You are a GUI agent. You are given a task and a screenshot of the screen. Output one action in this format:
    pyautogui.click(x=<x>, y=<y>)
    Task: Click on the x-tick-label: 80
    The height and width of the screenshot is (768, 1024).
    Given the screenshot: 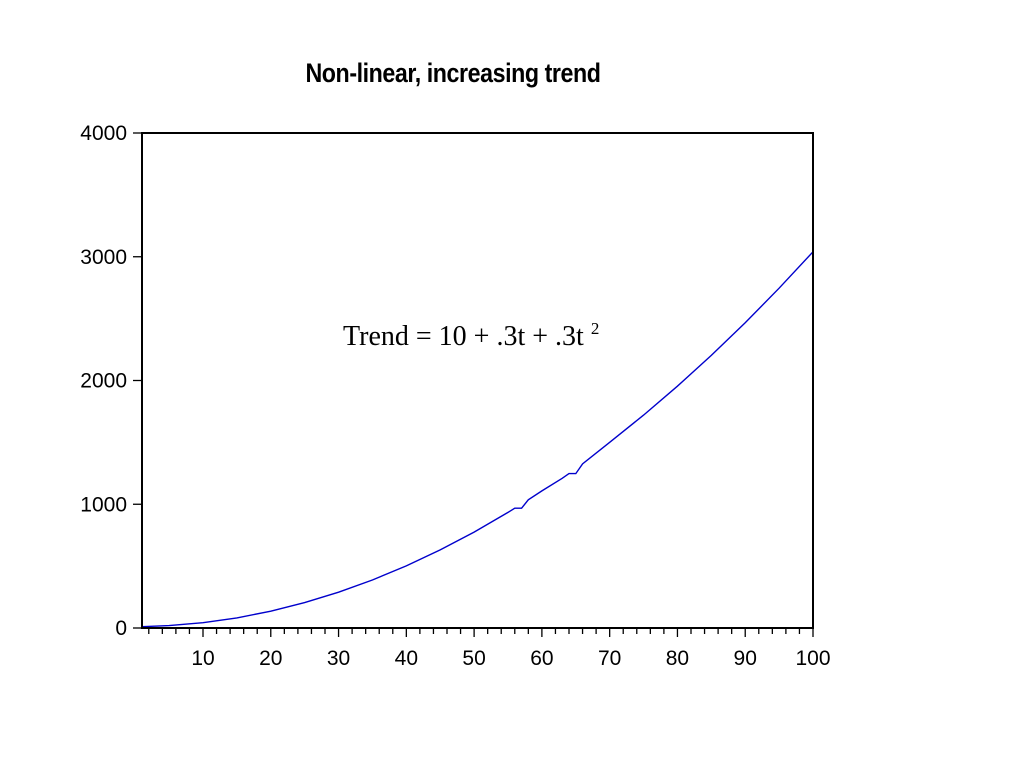 What is the action you would take?
    pyautogui.click(x=677, y=658)
    